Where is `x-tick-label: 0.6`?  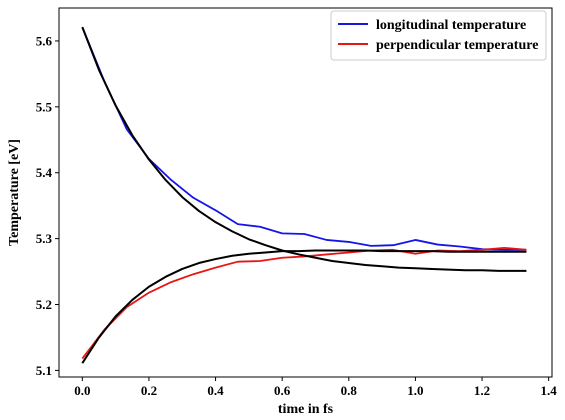
x-tick-label: 0.6 is located at coordinates (282, 390).